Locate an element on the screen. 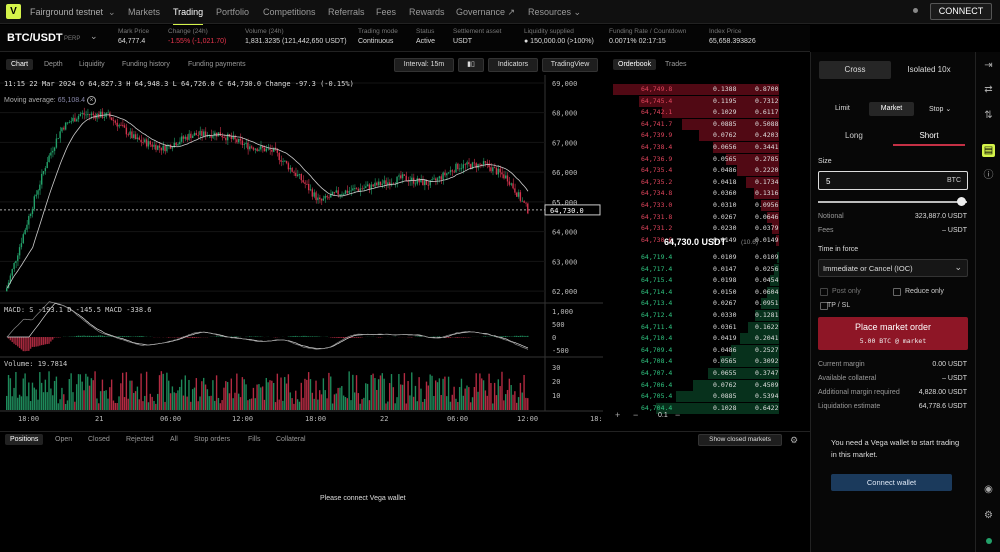  bid-row: 64,704.4 0.1028 0.6422 is located at coordinates (694, 408).